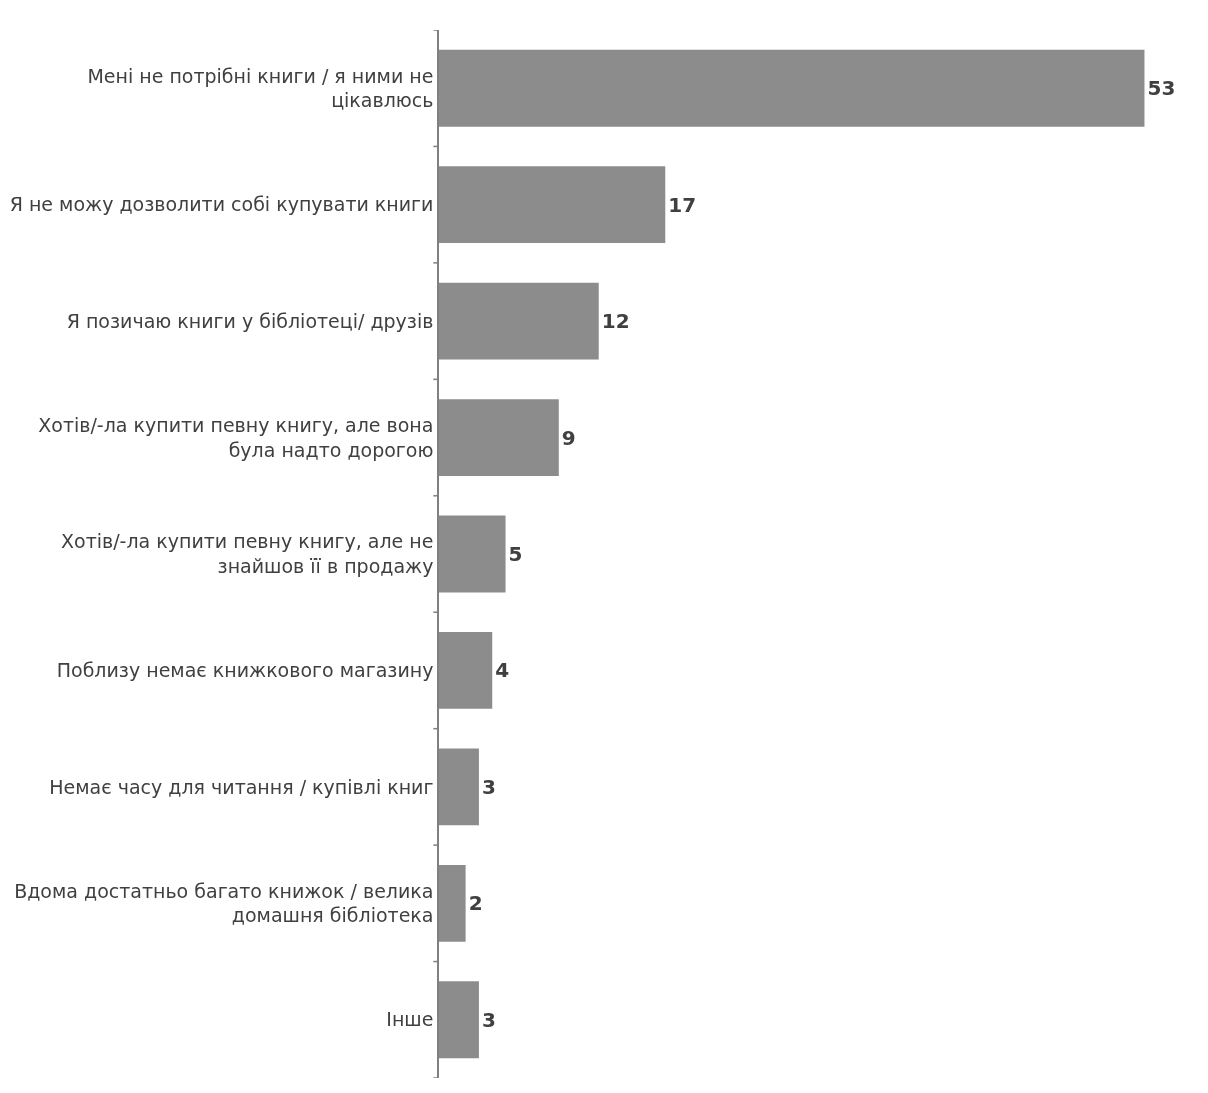 Image resolution: width=1208 pixels, height=1093 pixels. Describe the element at coordinates (260, 88) in the screenshot. I see `y-tick-label: Мені не потрібні книги / я ними не цікавлюсь` at that location.